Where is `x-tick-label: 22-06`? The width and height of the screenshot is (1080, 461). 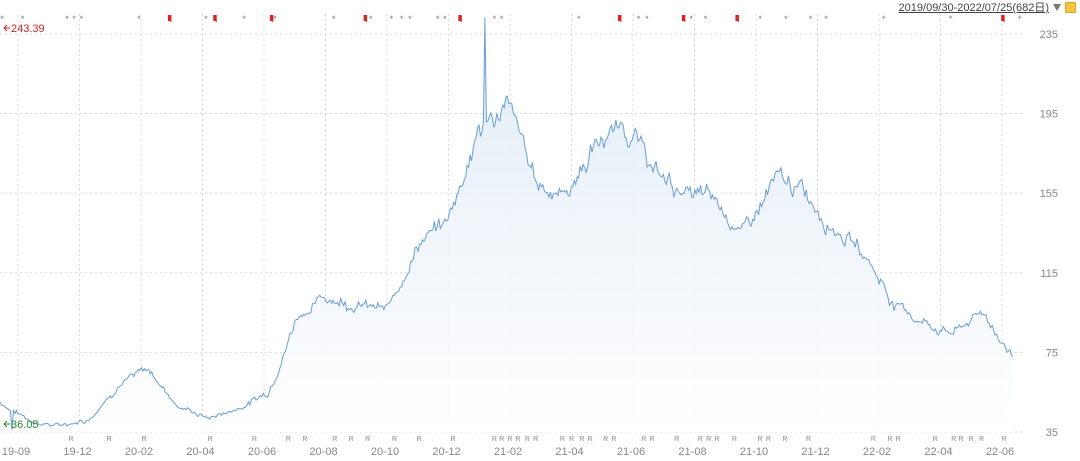
x-tick-label: 22-06 is located at coordinates (1000, 452).